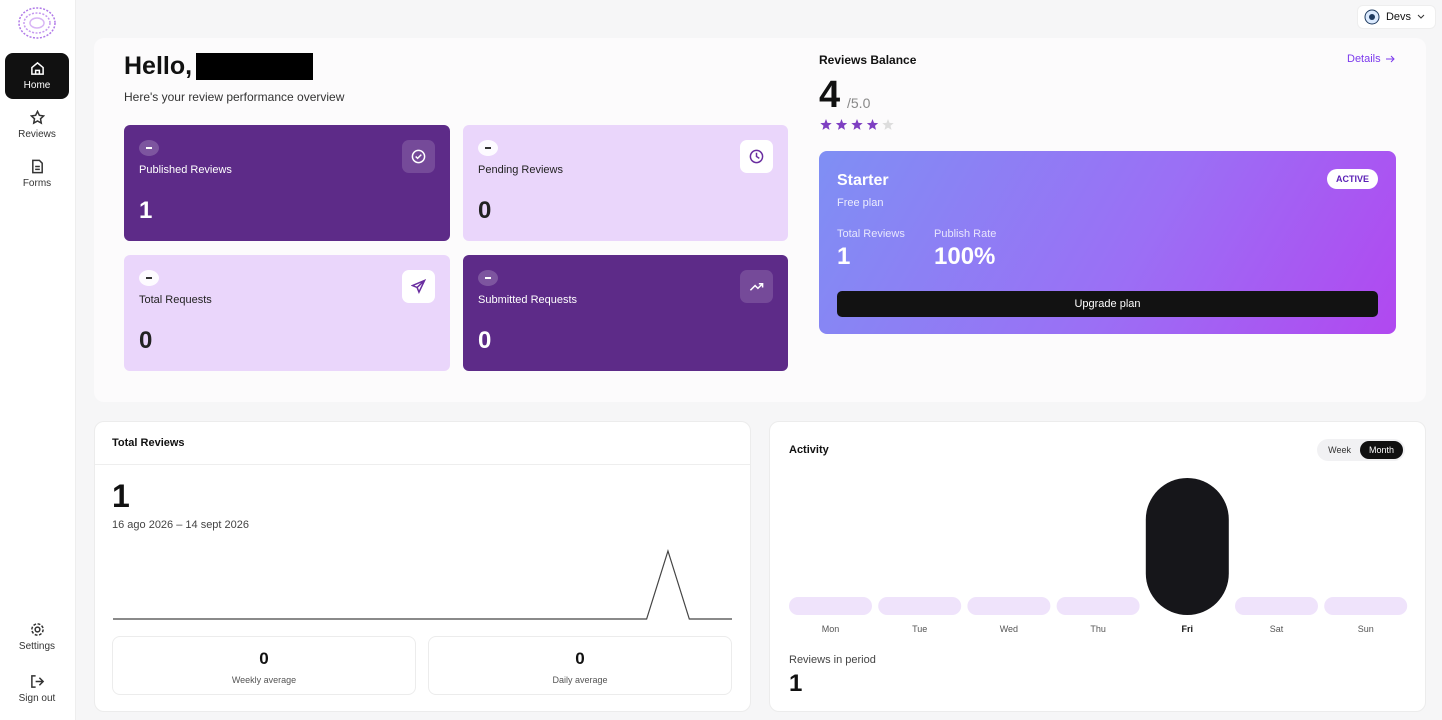 This screenshot has width=1442, height=720. What do you see at coordinates (965, 256) in the screenshot?
I see `metric-value: 100%` at bounding box center [965, 256].